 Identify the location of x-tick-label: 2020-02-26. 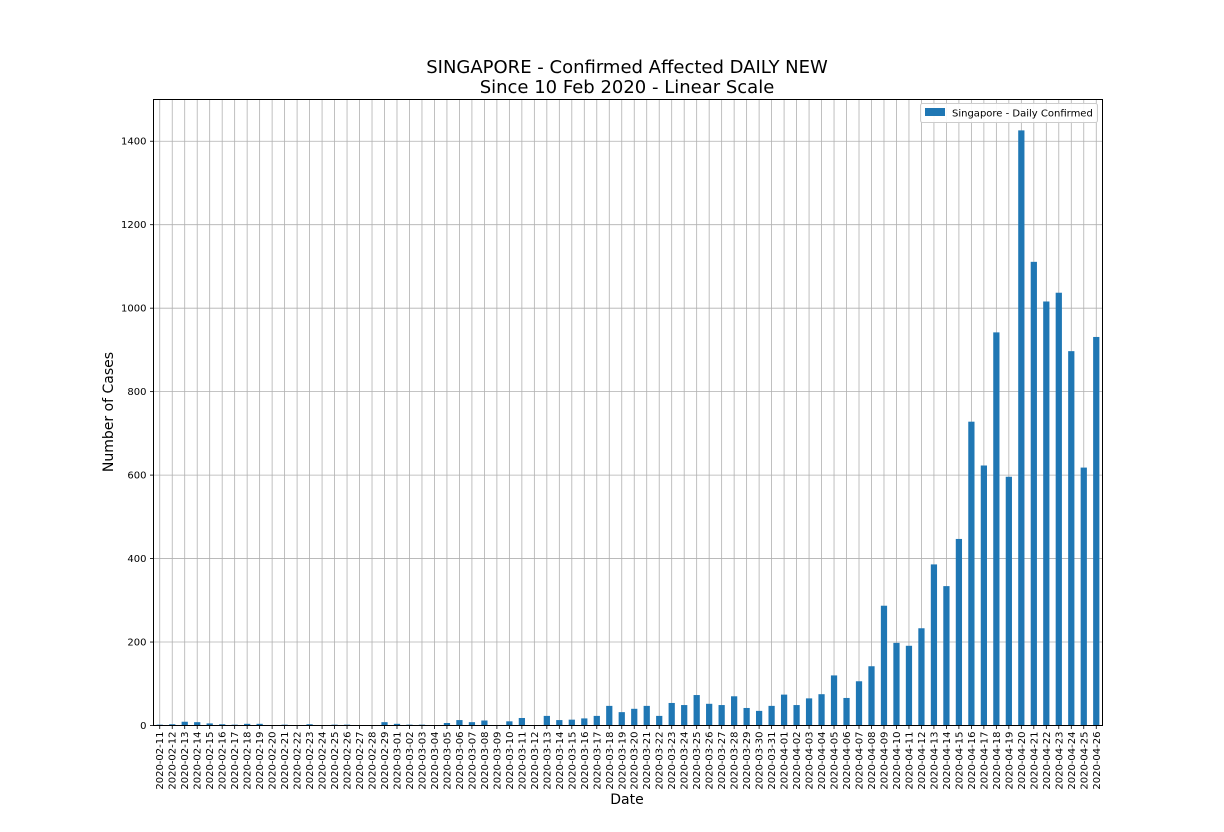
(348, 761).